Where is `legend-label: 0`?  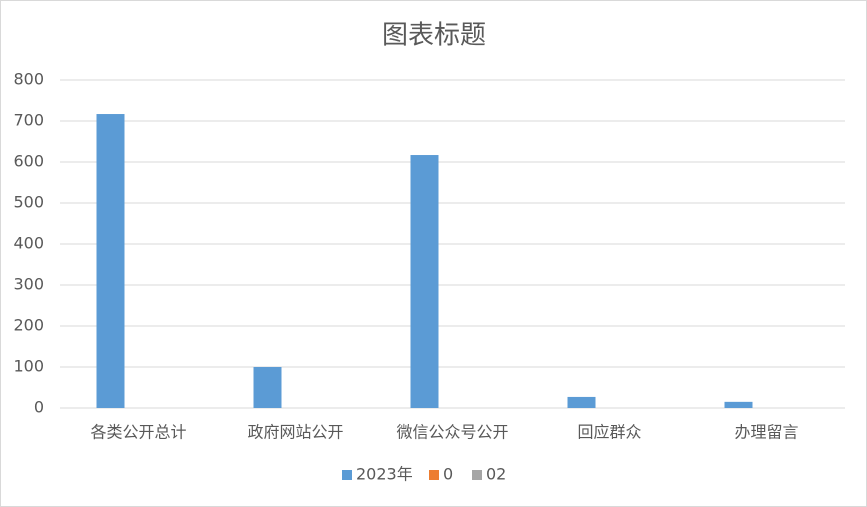 legend-label: 0 is located at coordinates (448, 474).